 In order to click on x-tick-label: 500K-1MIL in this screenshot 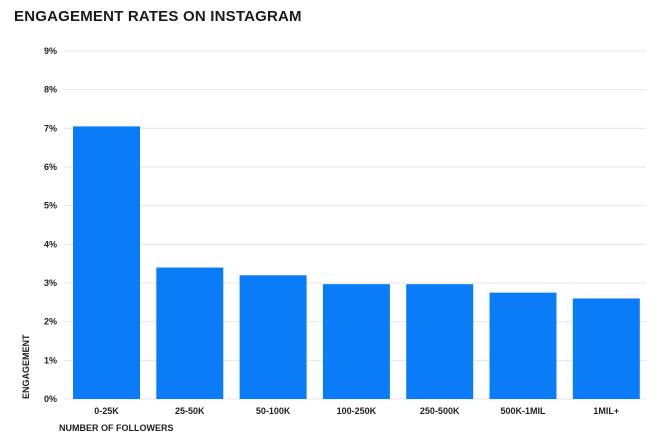, I will do `click(523, 411)`.